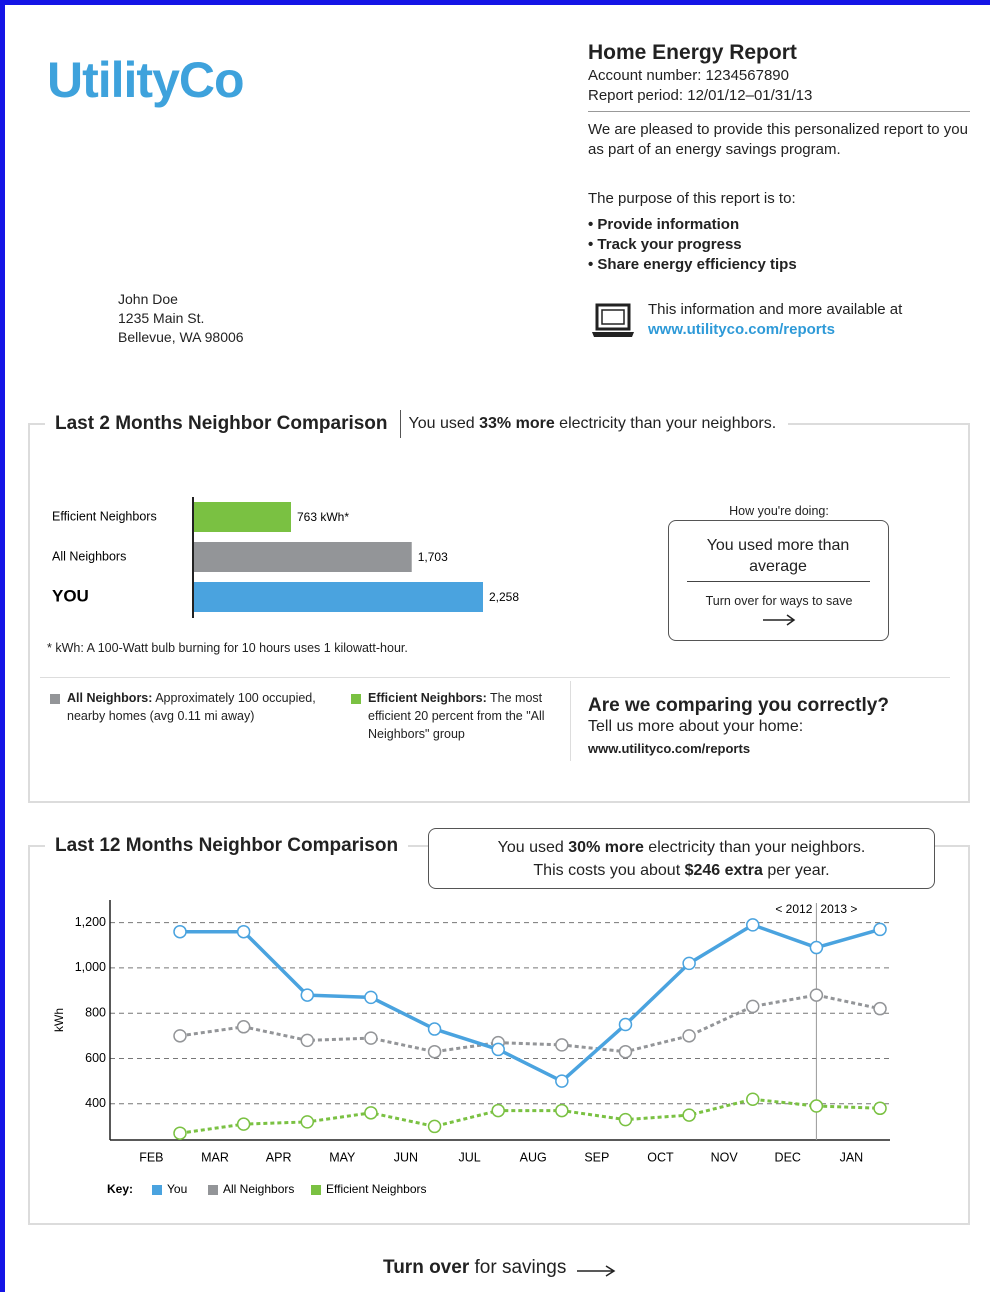  Describe the element at coordinates (89, 556) in the screenshot. I see `category-label: All Neighbors` at that location.